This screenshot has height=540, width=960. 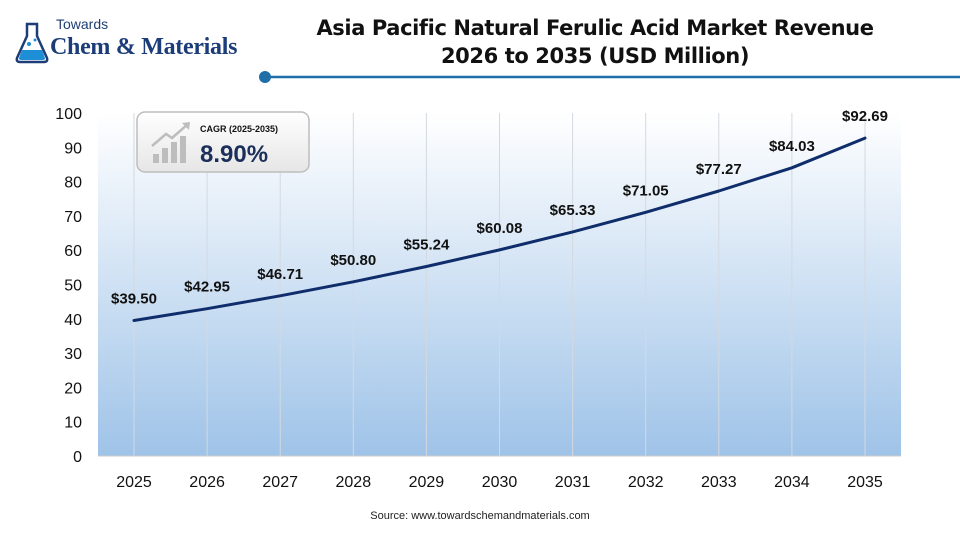 I want to click on data-label: $92.69, so click(x=865, y=116).